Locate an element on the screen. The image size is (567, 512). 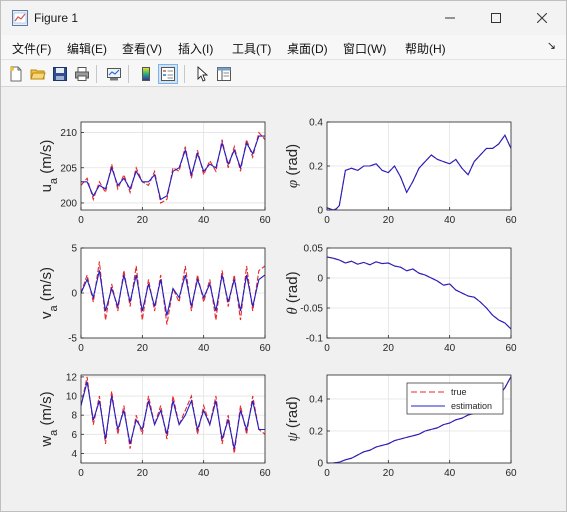
save-figure-button is located at coordinates (60, 74).